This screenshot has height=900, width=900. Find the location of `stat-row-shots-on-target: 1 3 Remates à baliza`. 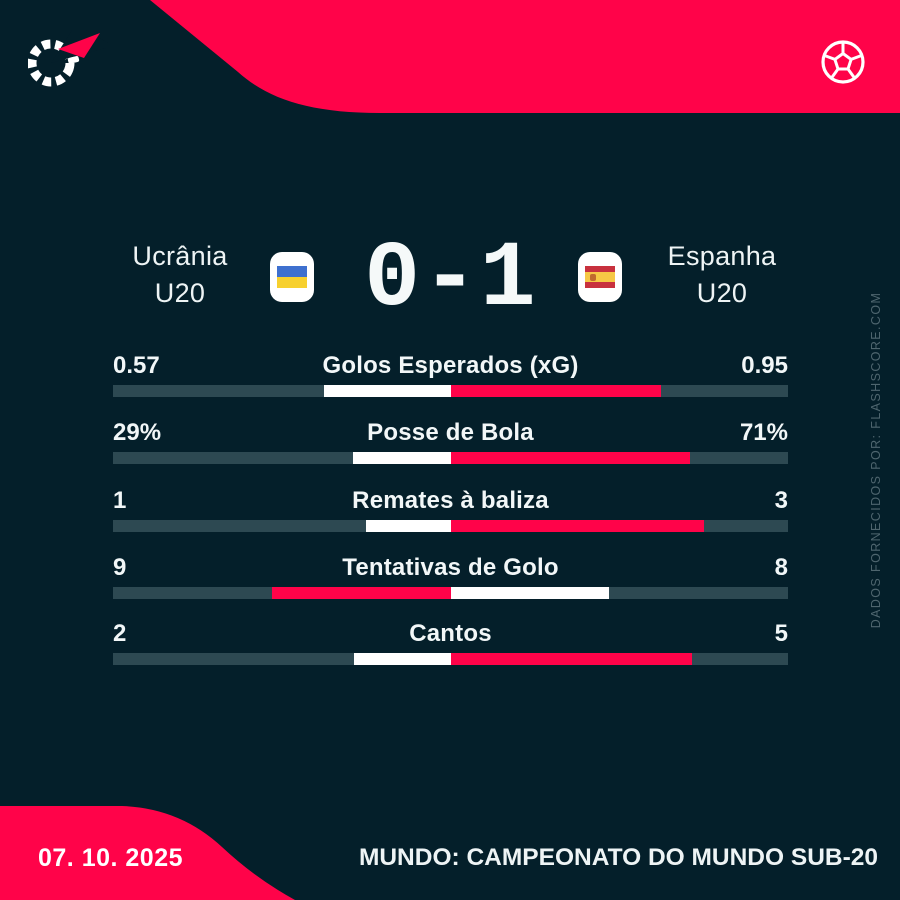

stat-row-shots-on-target: 1 3 Remates à baliza is located at coordinates (450, 509).